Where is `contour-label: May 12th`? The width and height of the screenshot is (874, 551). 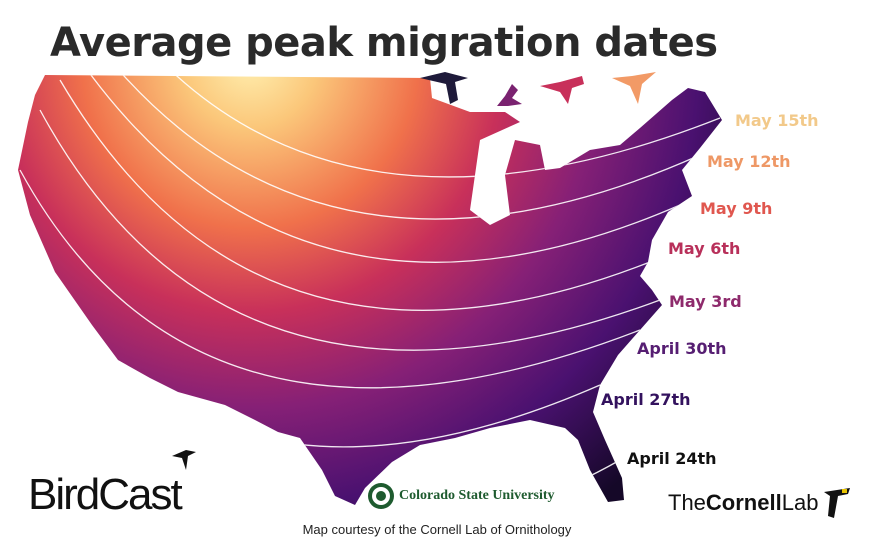
contour-label: May 12th is located at coordinates (749, 161).